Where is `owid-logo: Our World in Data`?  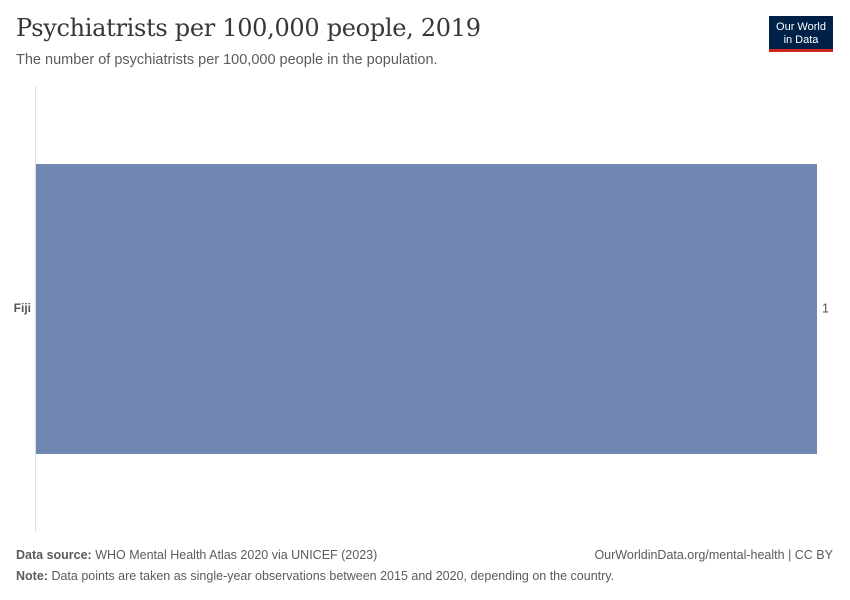
owid-logo: Our World in Data is located at coordinates (801, 34).